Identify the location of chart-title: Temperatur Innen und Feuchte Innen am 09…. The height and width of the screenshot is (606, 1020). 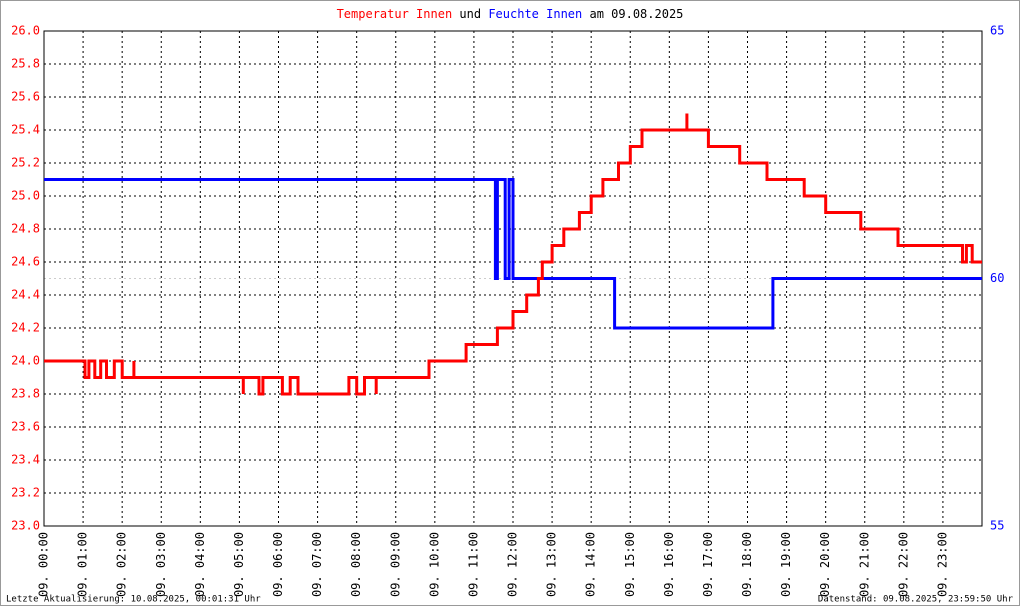
(510, 14).